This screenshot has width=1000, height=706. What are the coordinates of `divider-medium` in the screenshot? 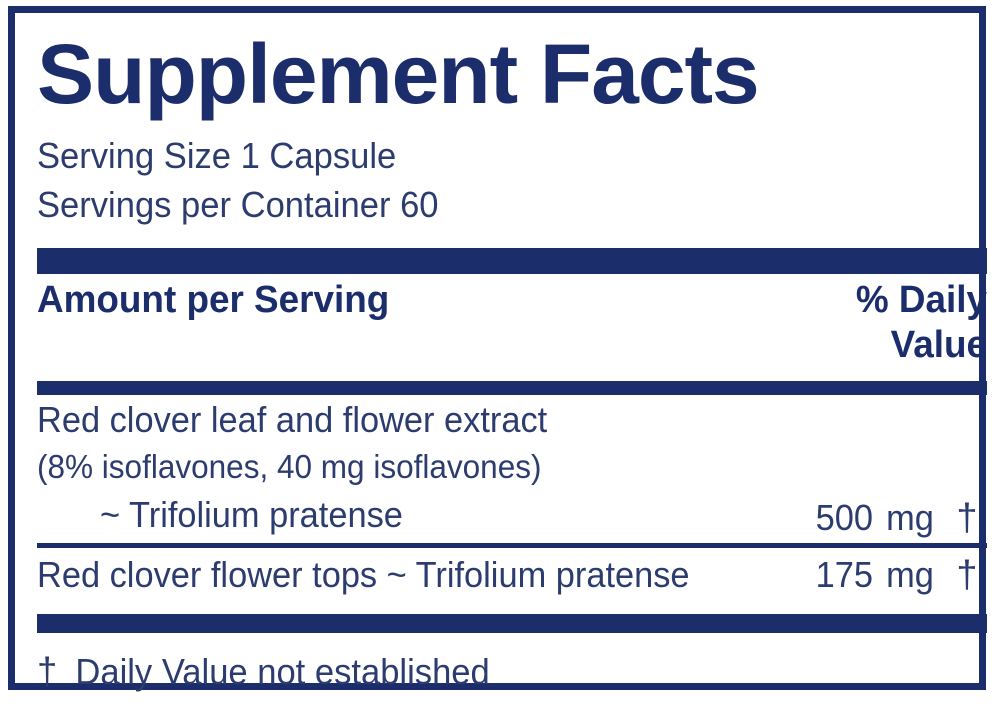 It's located at (512, 388).